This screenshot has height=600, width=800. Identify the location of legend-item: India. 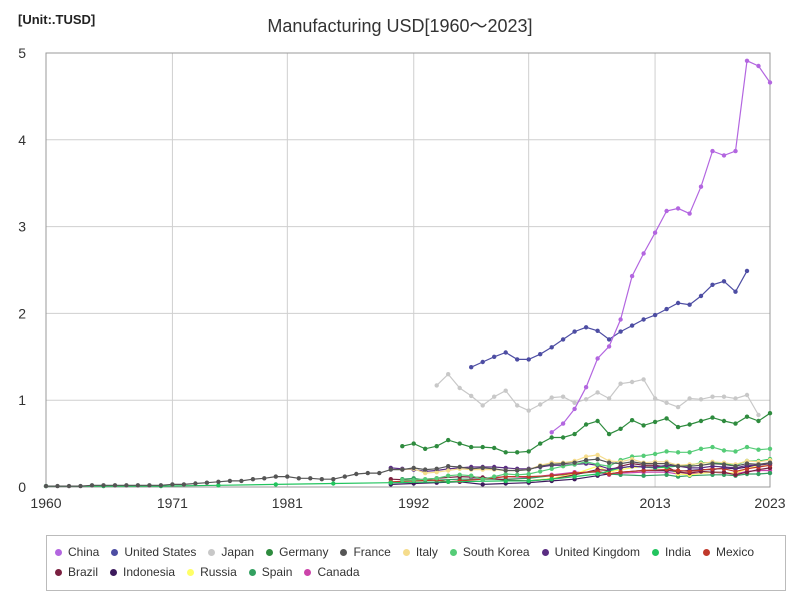
(671, 552).